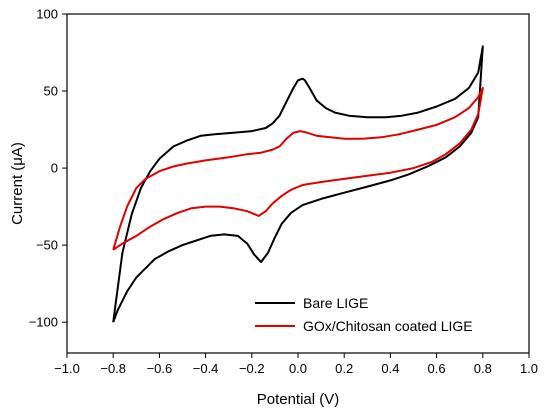 Image resolution: width=550 pixels, height=415 pixels. Describe the element at coordinates (388, 326) in the screenshot. I see `legend-label: GOx/Chitosan coated LIGE` at that location.